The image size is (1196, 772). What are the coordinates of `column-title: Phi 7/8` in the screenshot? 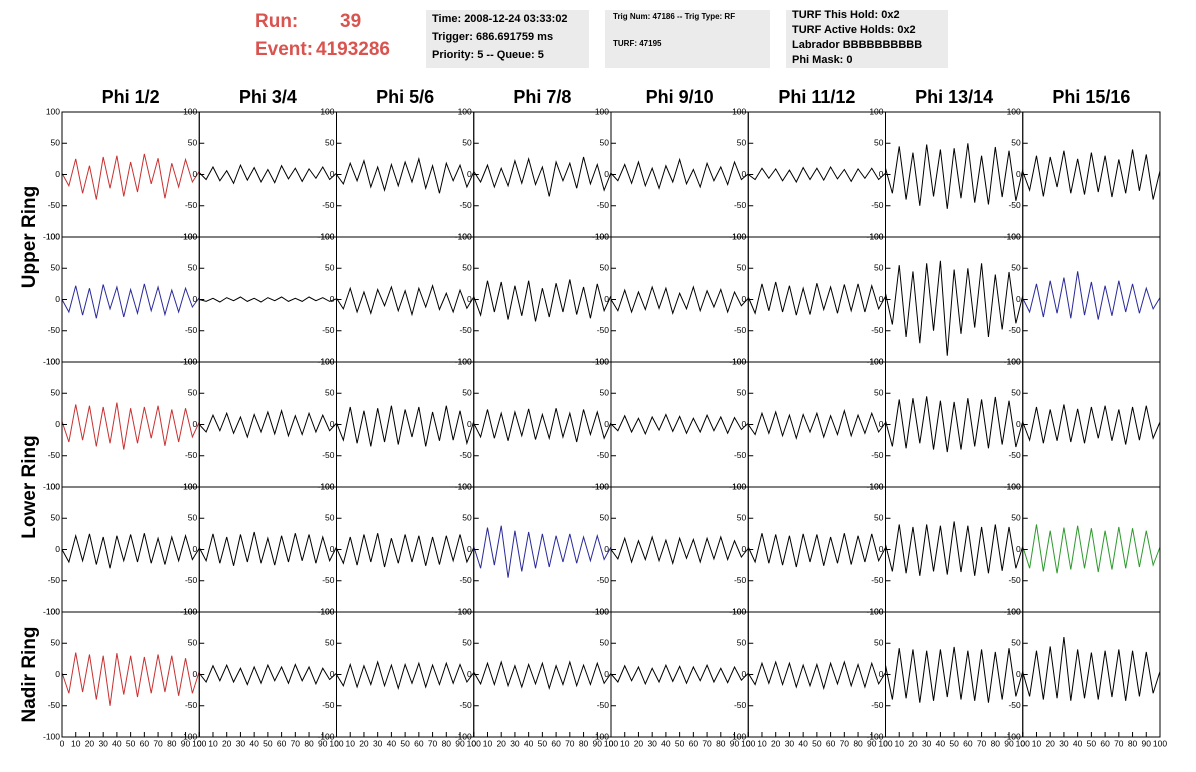 It's located at (542, 97).